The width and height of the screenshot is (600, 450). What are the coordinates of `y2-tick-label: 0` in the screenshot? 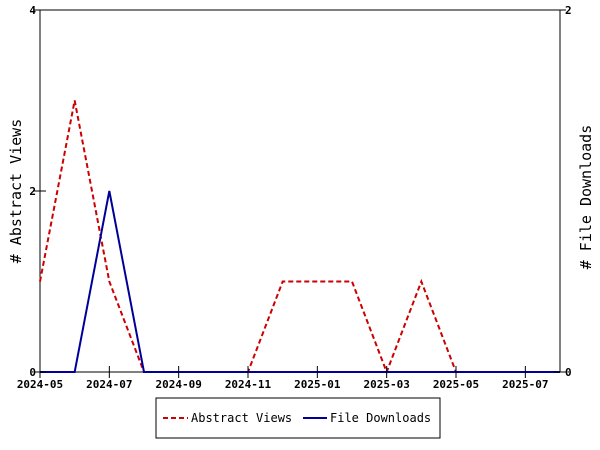 It's located at (568, 372).